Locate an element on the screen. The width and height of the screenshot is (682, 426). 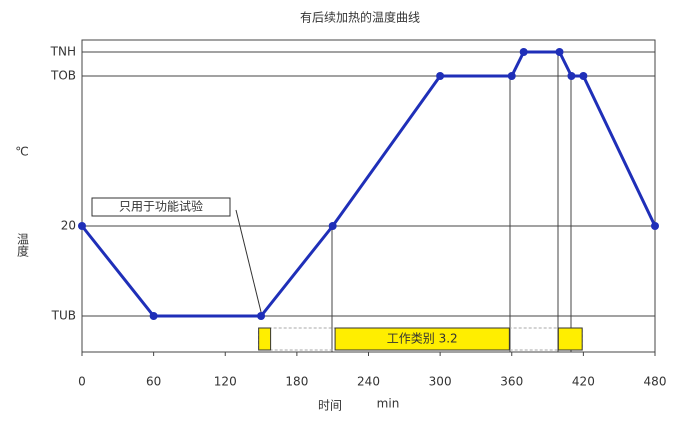
x-tick-label: 180 is located at coordinates (296, 382).